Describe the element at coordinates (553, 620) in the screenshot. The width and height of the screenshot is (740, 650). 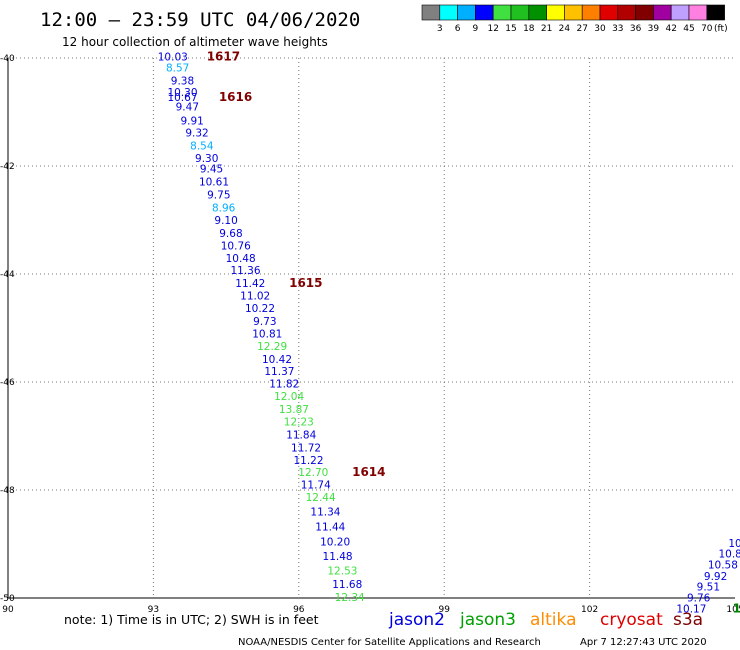
I see `legend-altika: altika` at that location.